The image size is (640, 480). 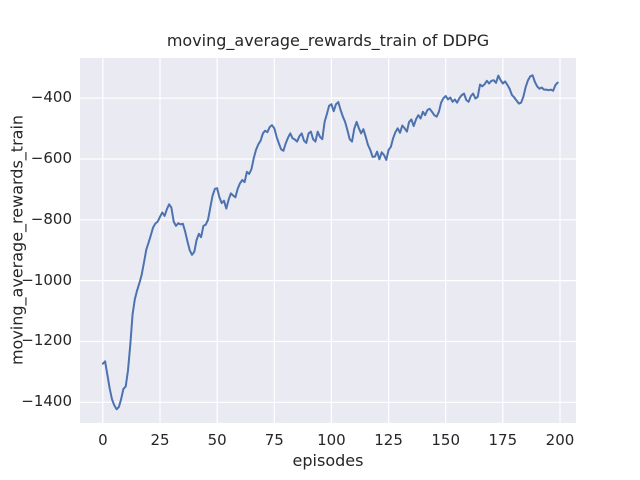 I want to click on x-axis-label: episodes, so click(x=328, y=460).